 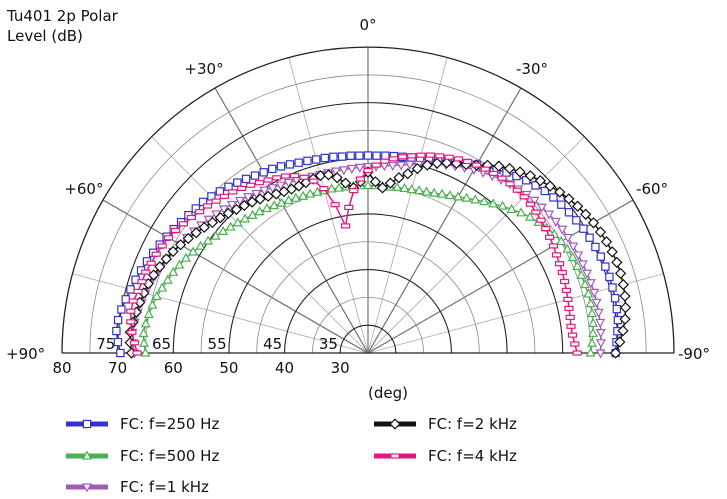 What do you see at coordinates (45, 36) in the screenshot?
I see `chart-subtitle: Level (dB)` at bounding box center [45, 36].